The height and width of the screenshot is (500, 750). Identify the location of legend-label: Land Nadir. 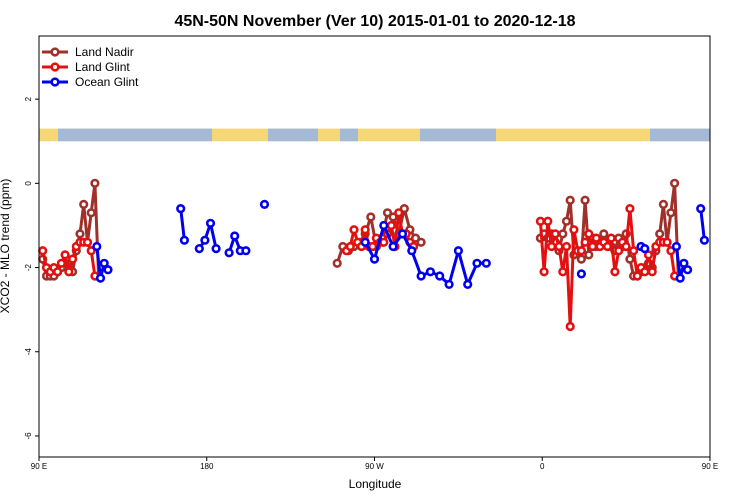
(104, 52).